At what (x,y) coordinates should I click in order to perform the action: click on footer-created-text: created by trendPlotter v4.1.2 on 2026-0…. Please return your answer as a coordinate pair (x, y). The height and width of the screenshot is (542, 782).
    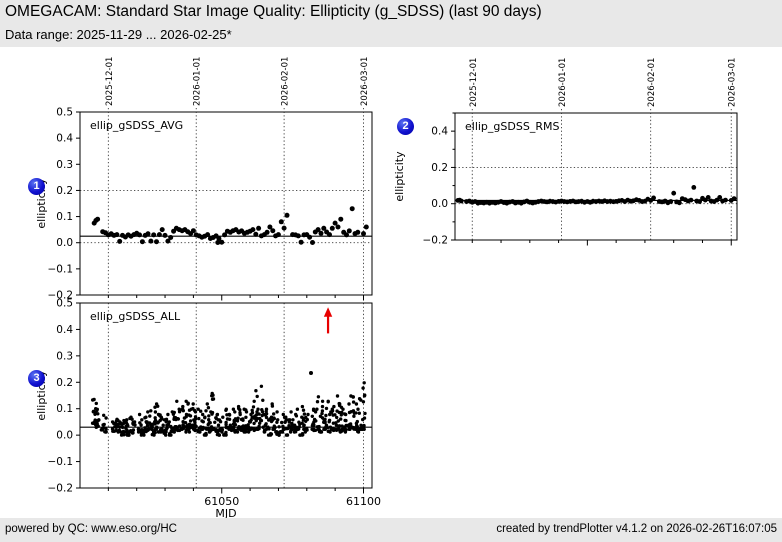
    Looking at the image, I should click on (636, 529).